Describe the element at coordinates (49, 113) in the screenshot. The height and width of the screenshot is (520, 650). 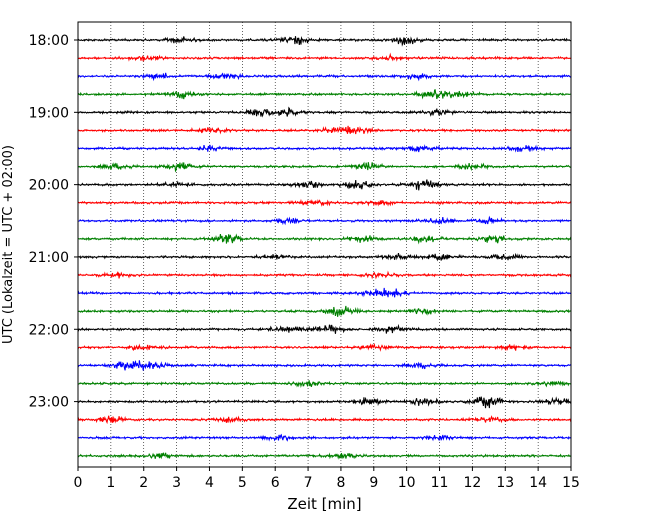
I see `y-tick-label: 19:00` at that location.